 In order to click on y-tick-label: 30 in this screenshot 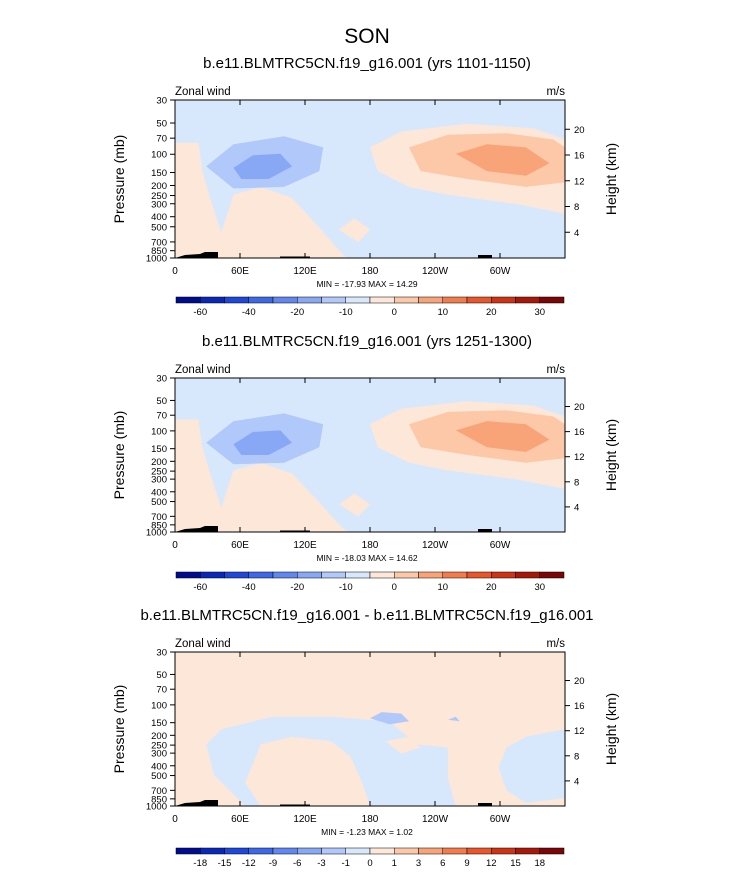, I will do `click(161, 101)`.